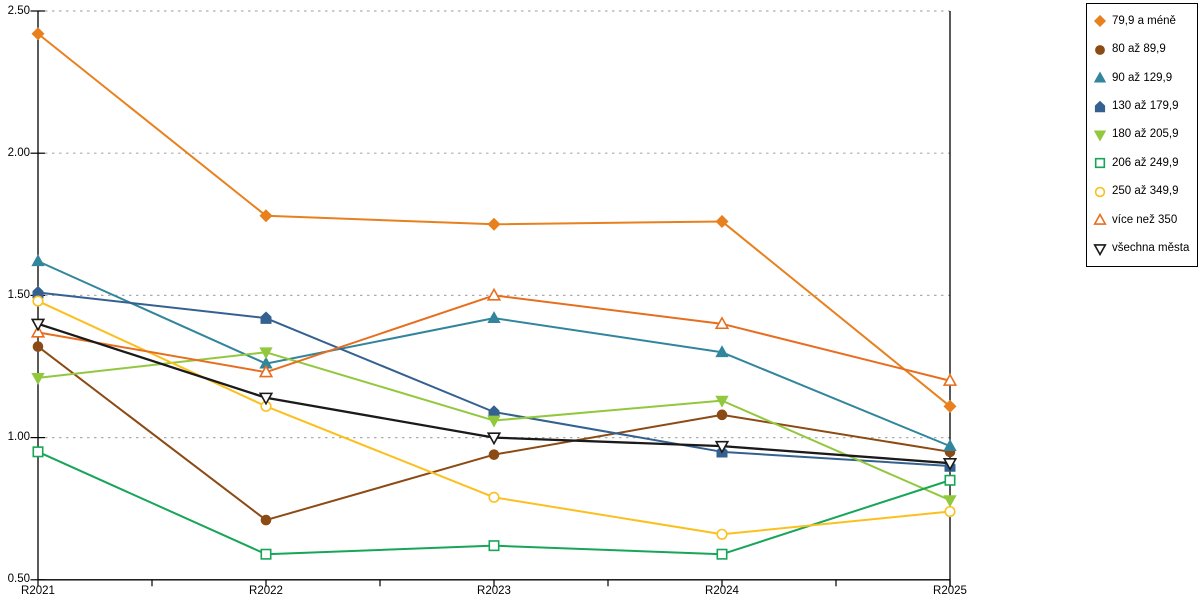 The image size is (1200, 600). What do you see at coordinates (38, 591) in the screenshot?
I see `x-axis-tick-label: R2021` at bounding box center [38, 591].